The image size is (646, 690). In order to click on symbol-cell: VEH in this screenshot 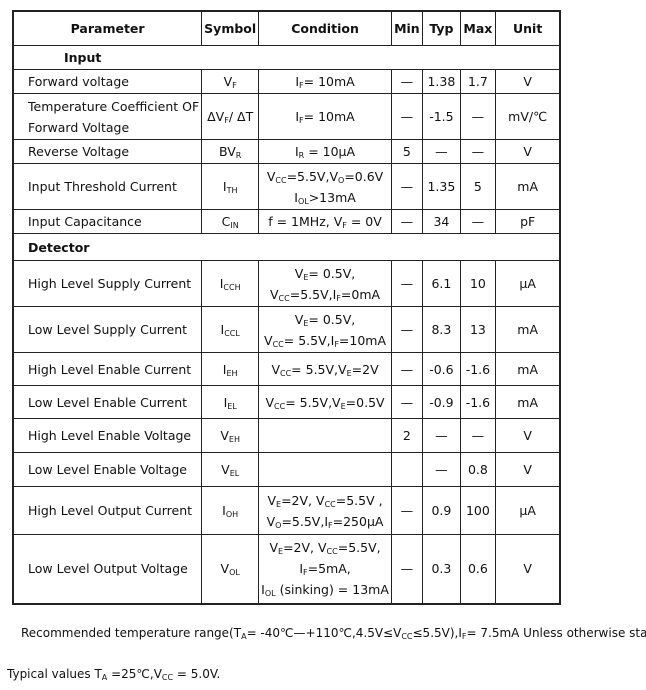, I will do `click(230, 435)`.